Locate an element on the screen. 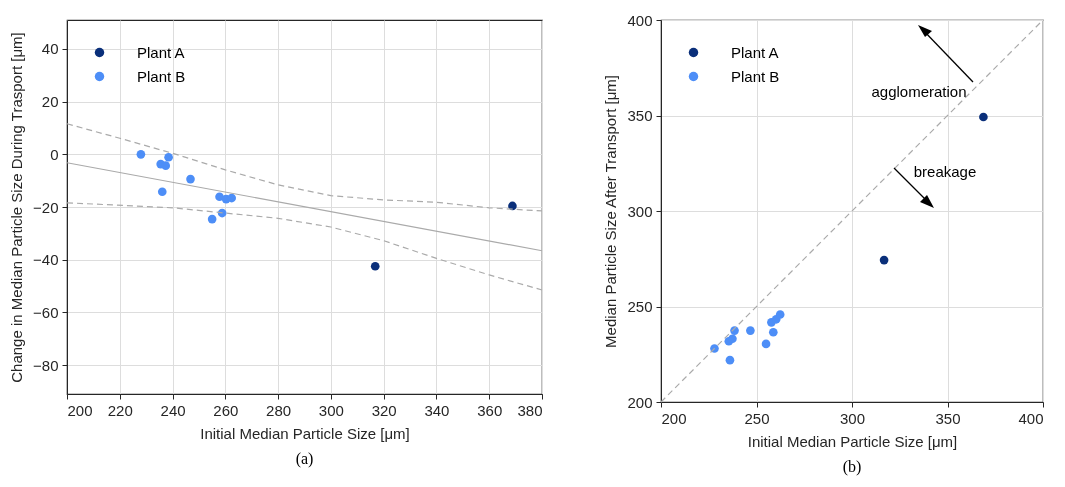 The width and height of the screenshot is (1065, 487). y-tick-label: 40 is located at coordinates (50, 49).